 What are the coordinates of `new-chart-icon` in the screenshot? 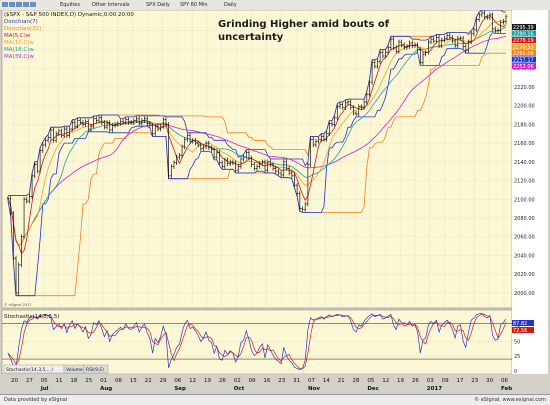 It's located at (5, 4).